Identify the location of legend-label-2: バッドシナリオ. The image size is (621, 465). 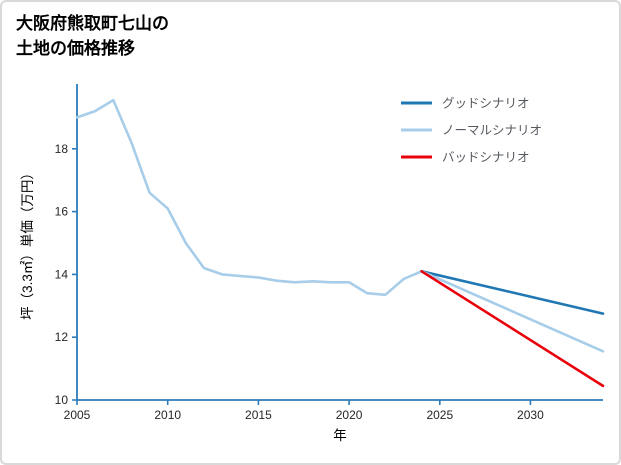
(486, 158).